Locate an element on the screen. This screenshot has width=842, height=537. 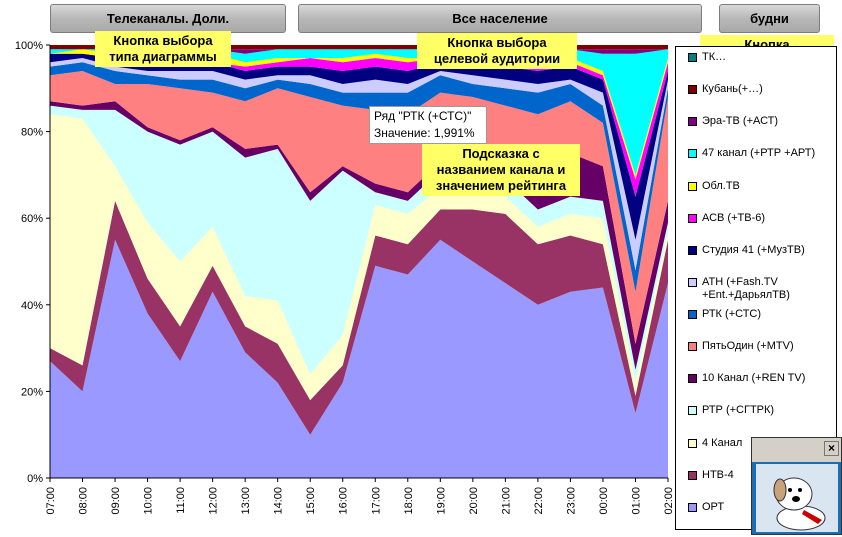
x-tick-label: 10:00 is located at coordinates (149, 501).